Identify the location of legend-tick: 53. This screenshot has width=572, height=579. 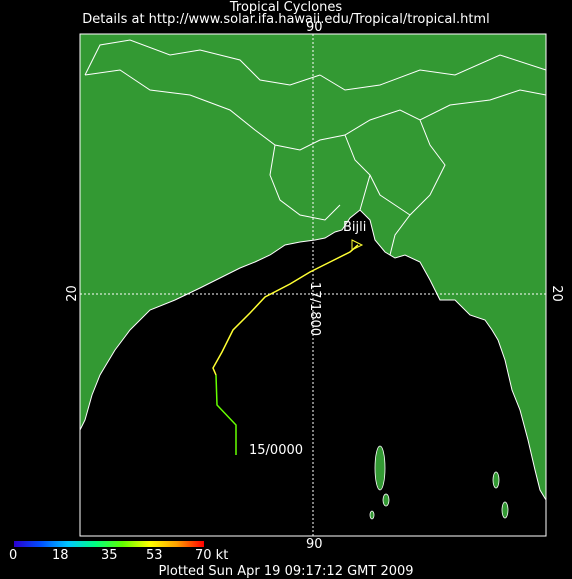
(154, 555).